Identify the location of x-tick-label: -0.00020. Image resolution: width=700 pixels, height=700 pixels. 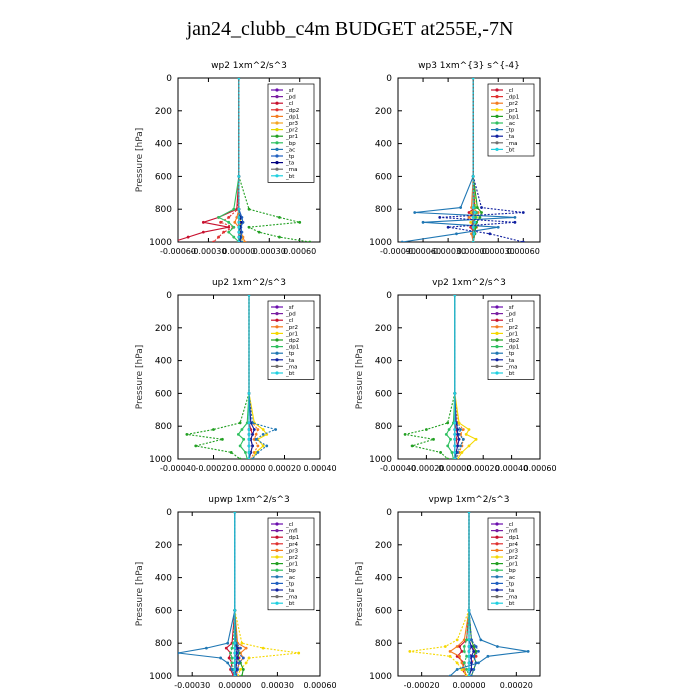
(422, 685).